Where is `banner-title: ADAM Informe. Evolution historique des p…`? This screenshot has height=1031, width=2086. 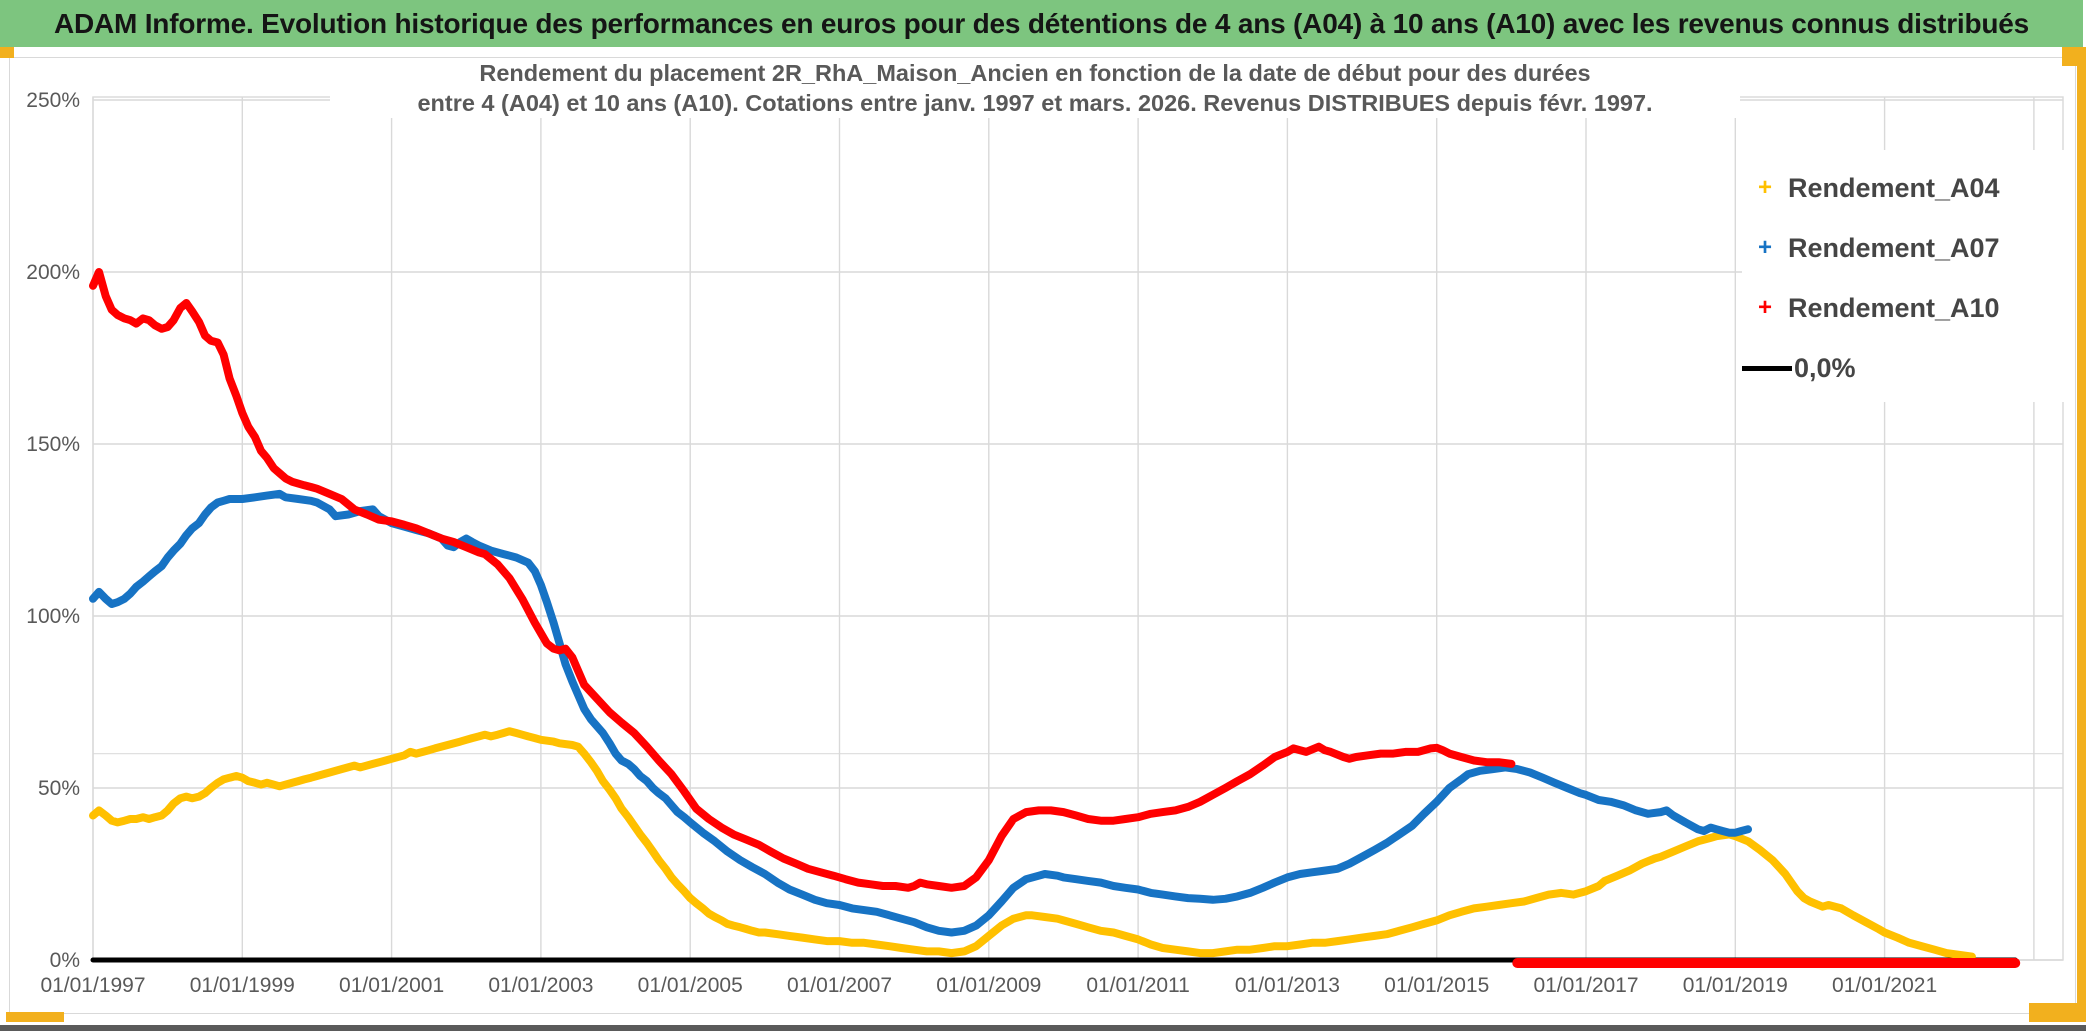 banner-title: ADAM Informe. Evolution historique des p… is located at coordinates (1041, 23).